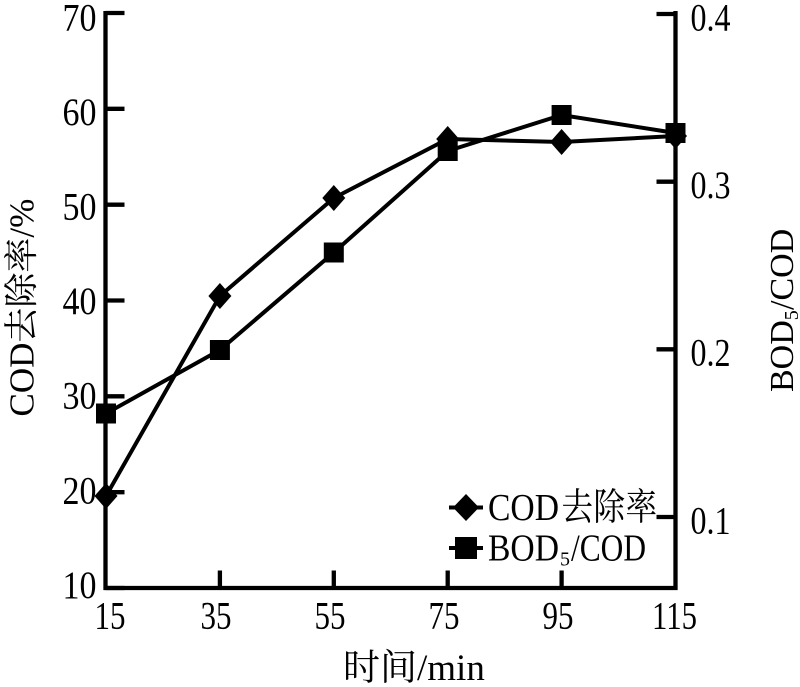 The height and width of the screenshot is (687, 800). What do you see at coordinates (80, 396) in the screenshot?
I see `svg-text: 30` at bounding box center [80, 396].